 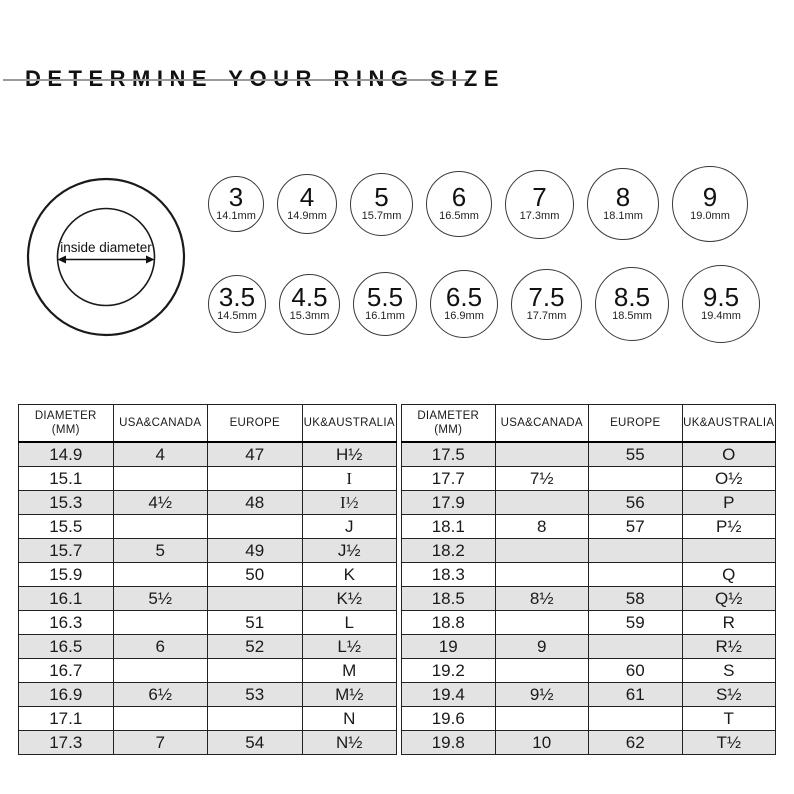 What do you see at coordinates (546, 316) in the screenshot?
I see `diameter-mm-label: 17.7mm` at bounding box center [546, 316].